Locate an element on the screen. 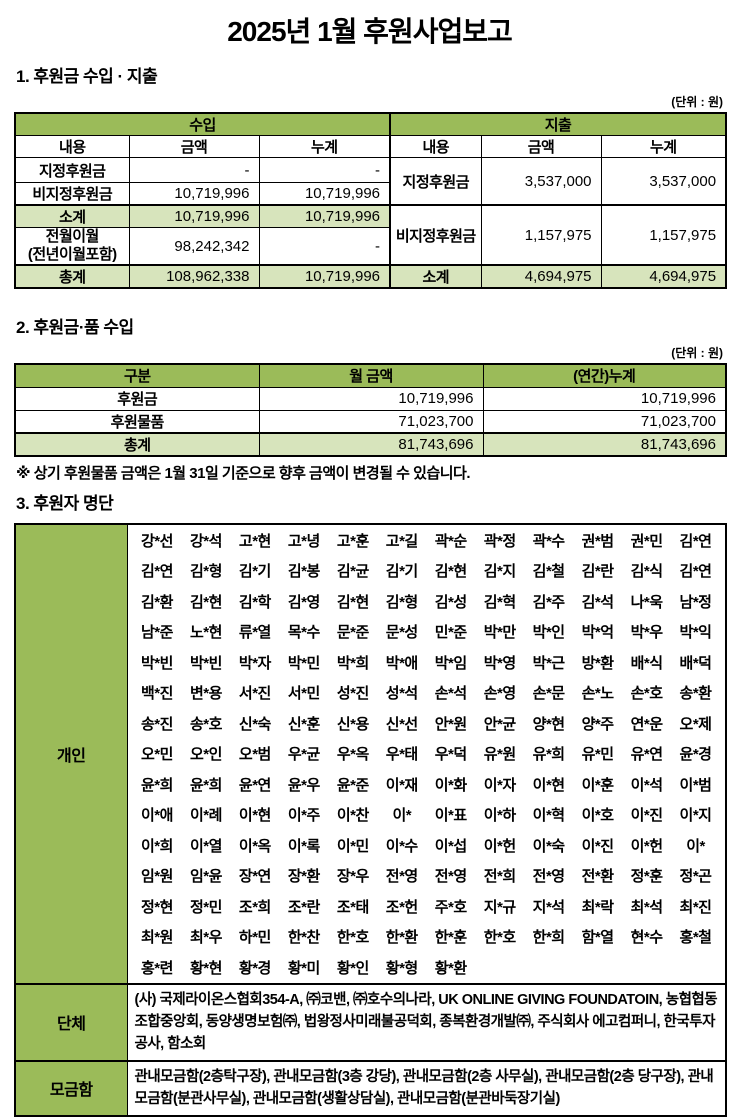 The image size is (739, 1117). donor-name: 손*호 is located at coordinates (646, 694).